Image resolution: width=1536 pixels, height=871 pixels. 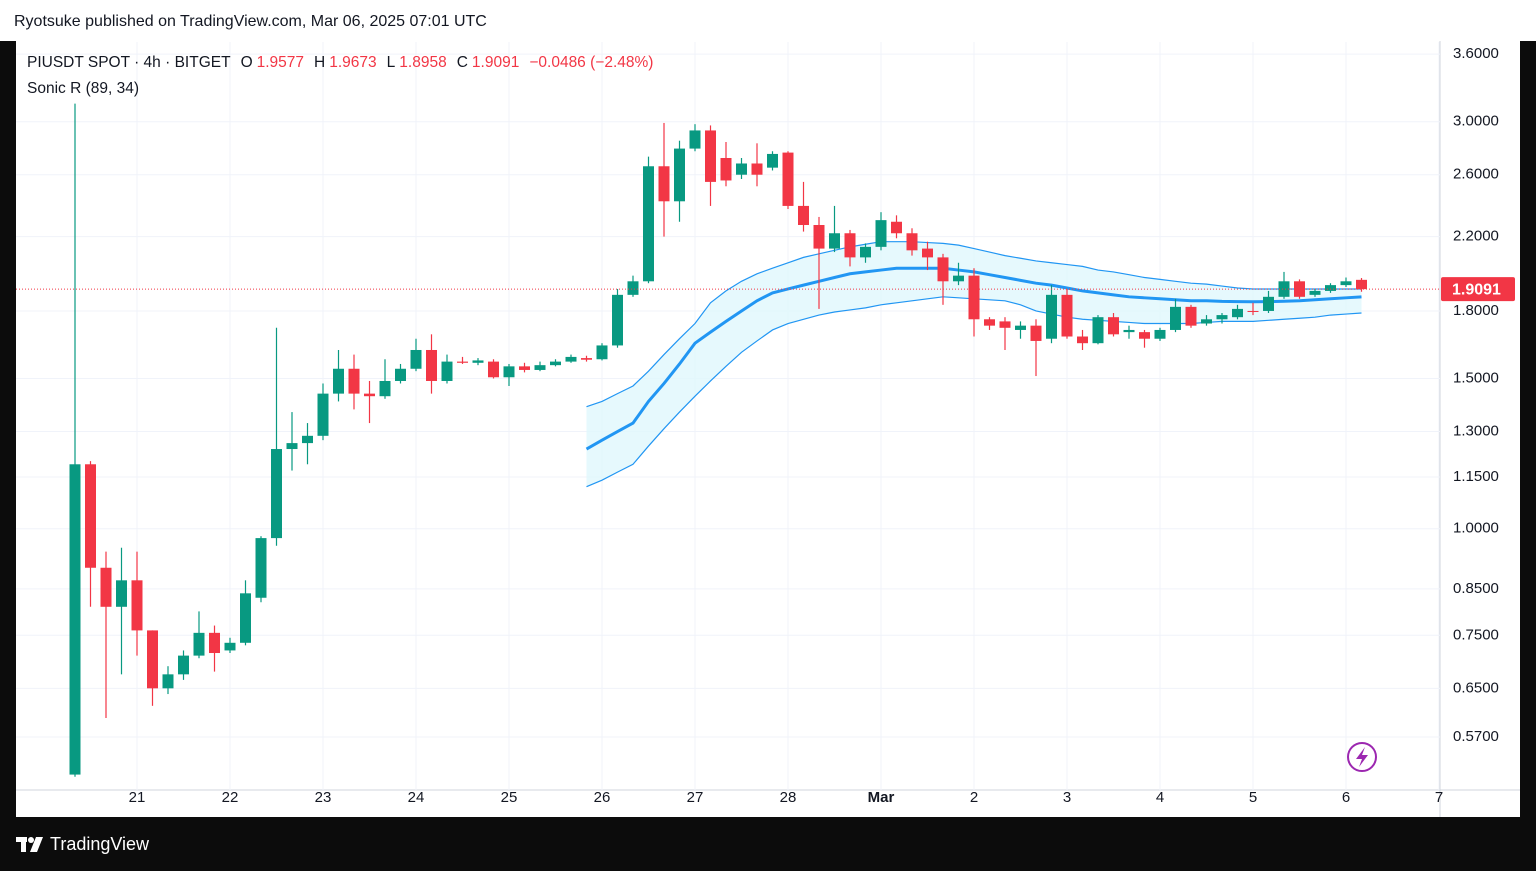 I want to click on symbol: PIUSDT SPOT · 4h · BITGET, so click(x=129, y=62).